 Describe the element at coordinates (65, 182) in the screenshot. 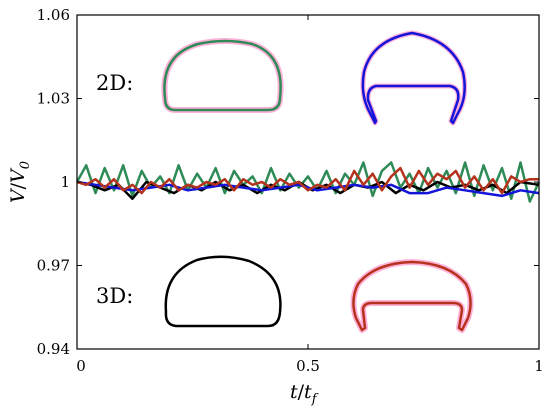

I see `y-tick-label: 1` at that location.